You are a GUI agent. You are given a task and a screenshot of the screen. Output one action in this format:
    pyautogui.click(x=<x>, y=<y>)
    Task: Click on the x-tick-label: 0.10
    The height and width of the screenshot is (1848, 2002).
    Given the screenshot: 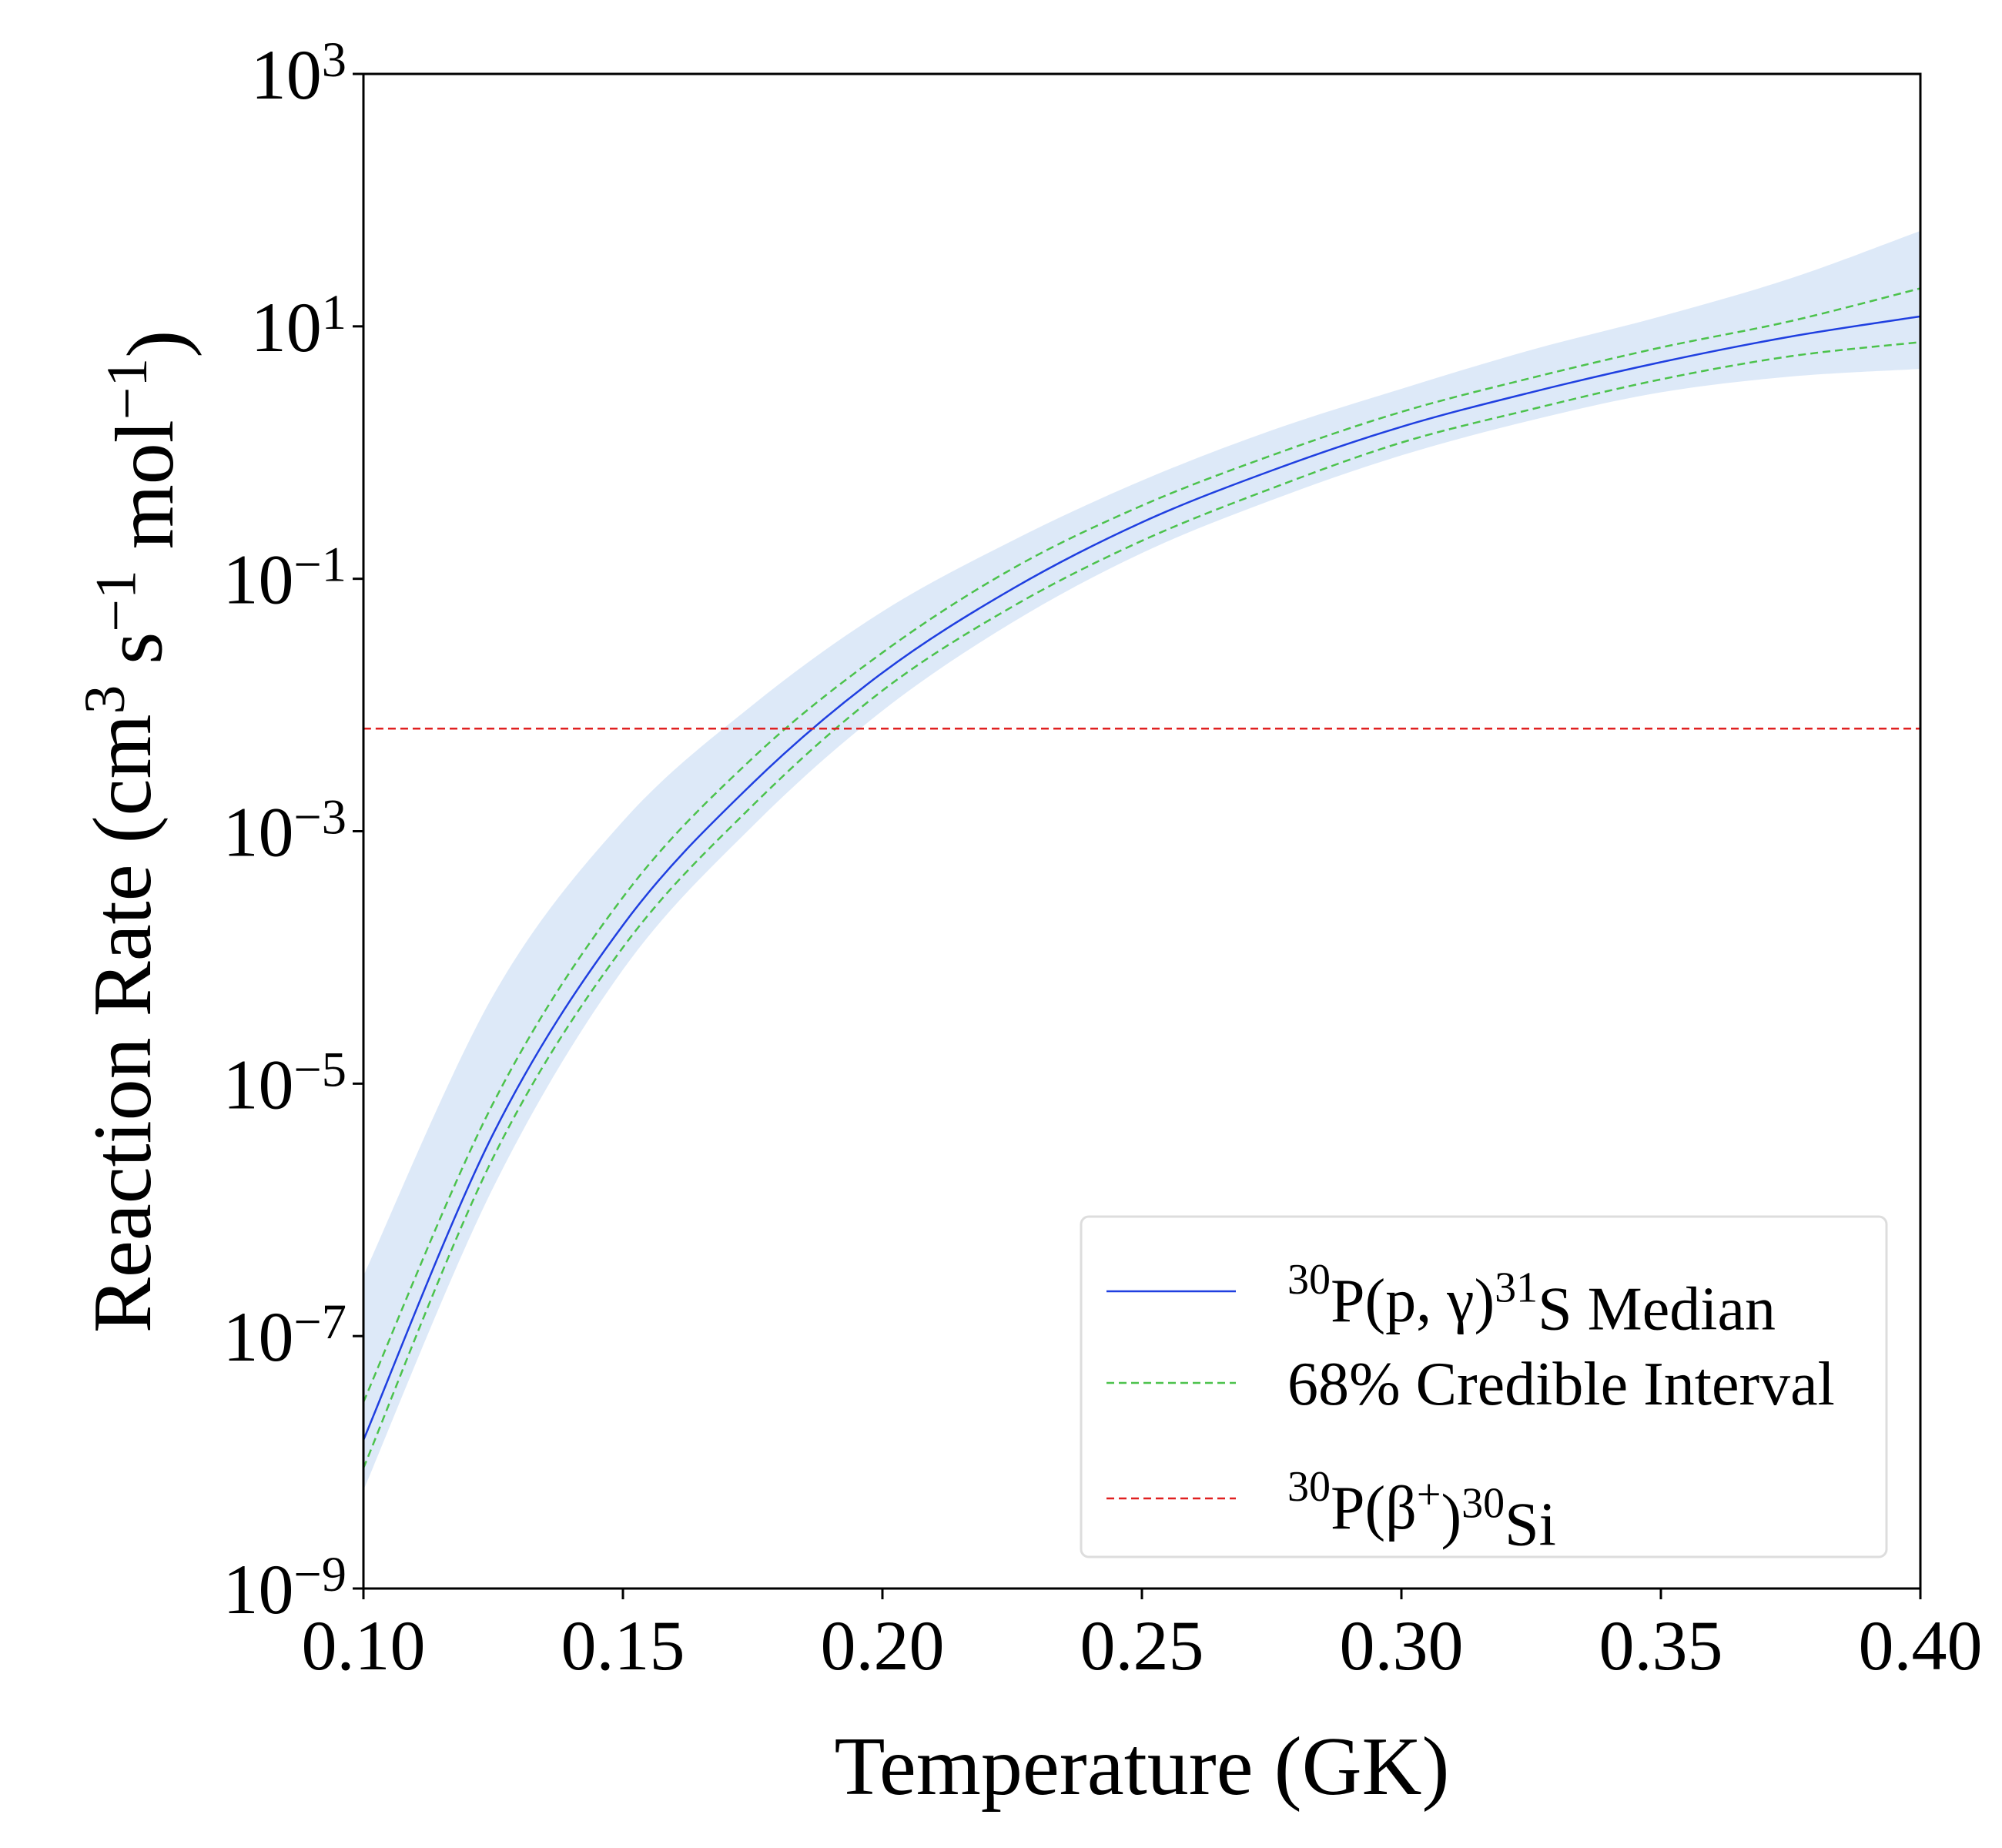 What is the action you would take?
    pyautogui.click(x=364, y=1646)
    